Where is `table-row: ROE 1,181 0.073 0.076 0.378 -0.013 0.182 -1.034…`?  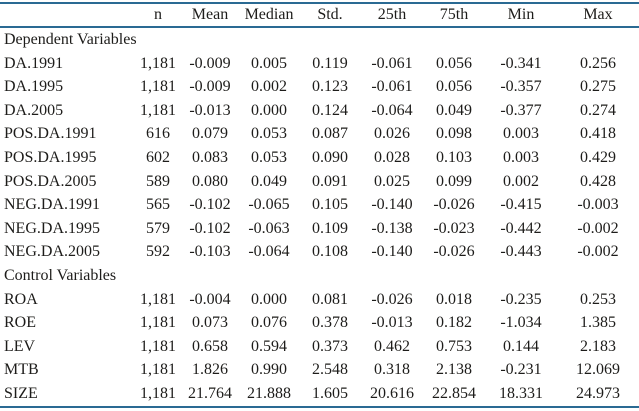
table-row: ROE 1,181 0.073 0.076 0.378 -0.013 0.182 -1.034… is located at coordinates (319, 323).